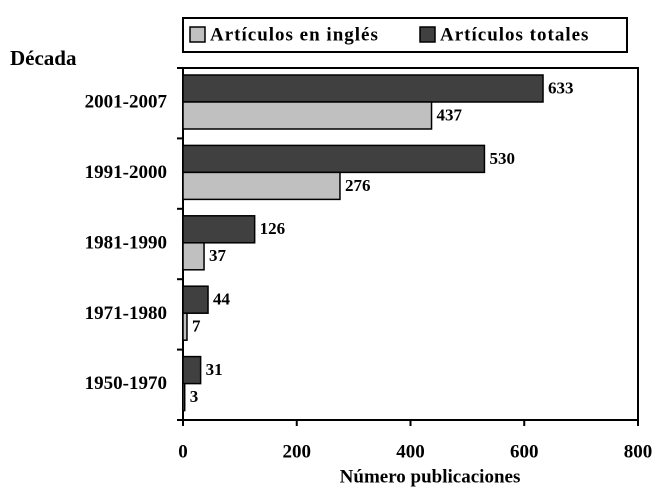 This screenshot has width=659, height=492. Describe the element at coordinates (273, 228) in the screenshot. I see `value-label: 126` at that location.